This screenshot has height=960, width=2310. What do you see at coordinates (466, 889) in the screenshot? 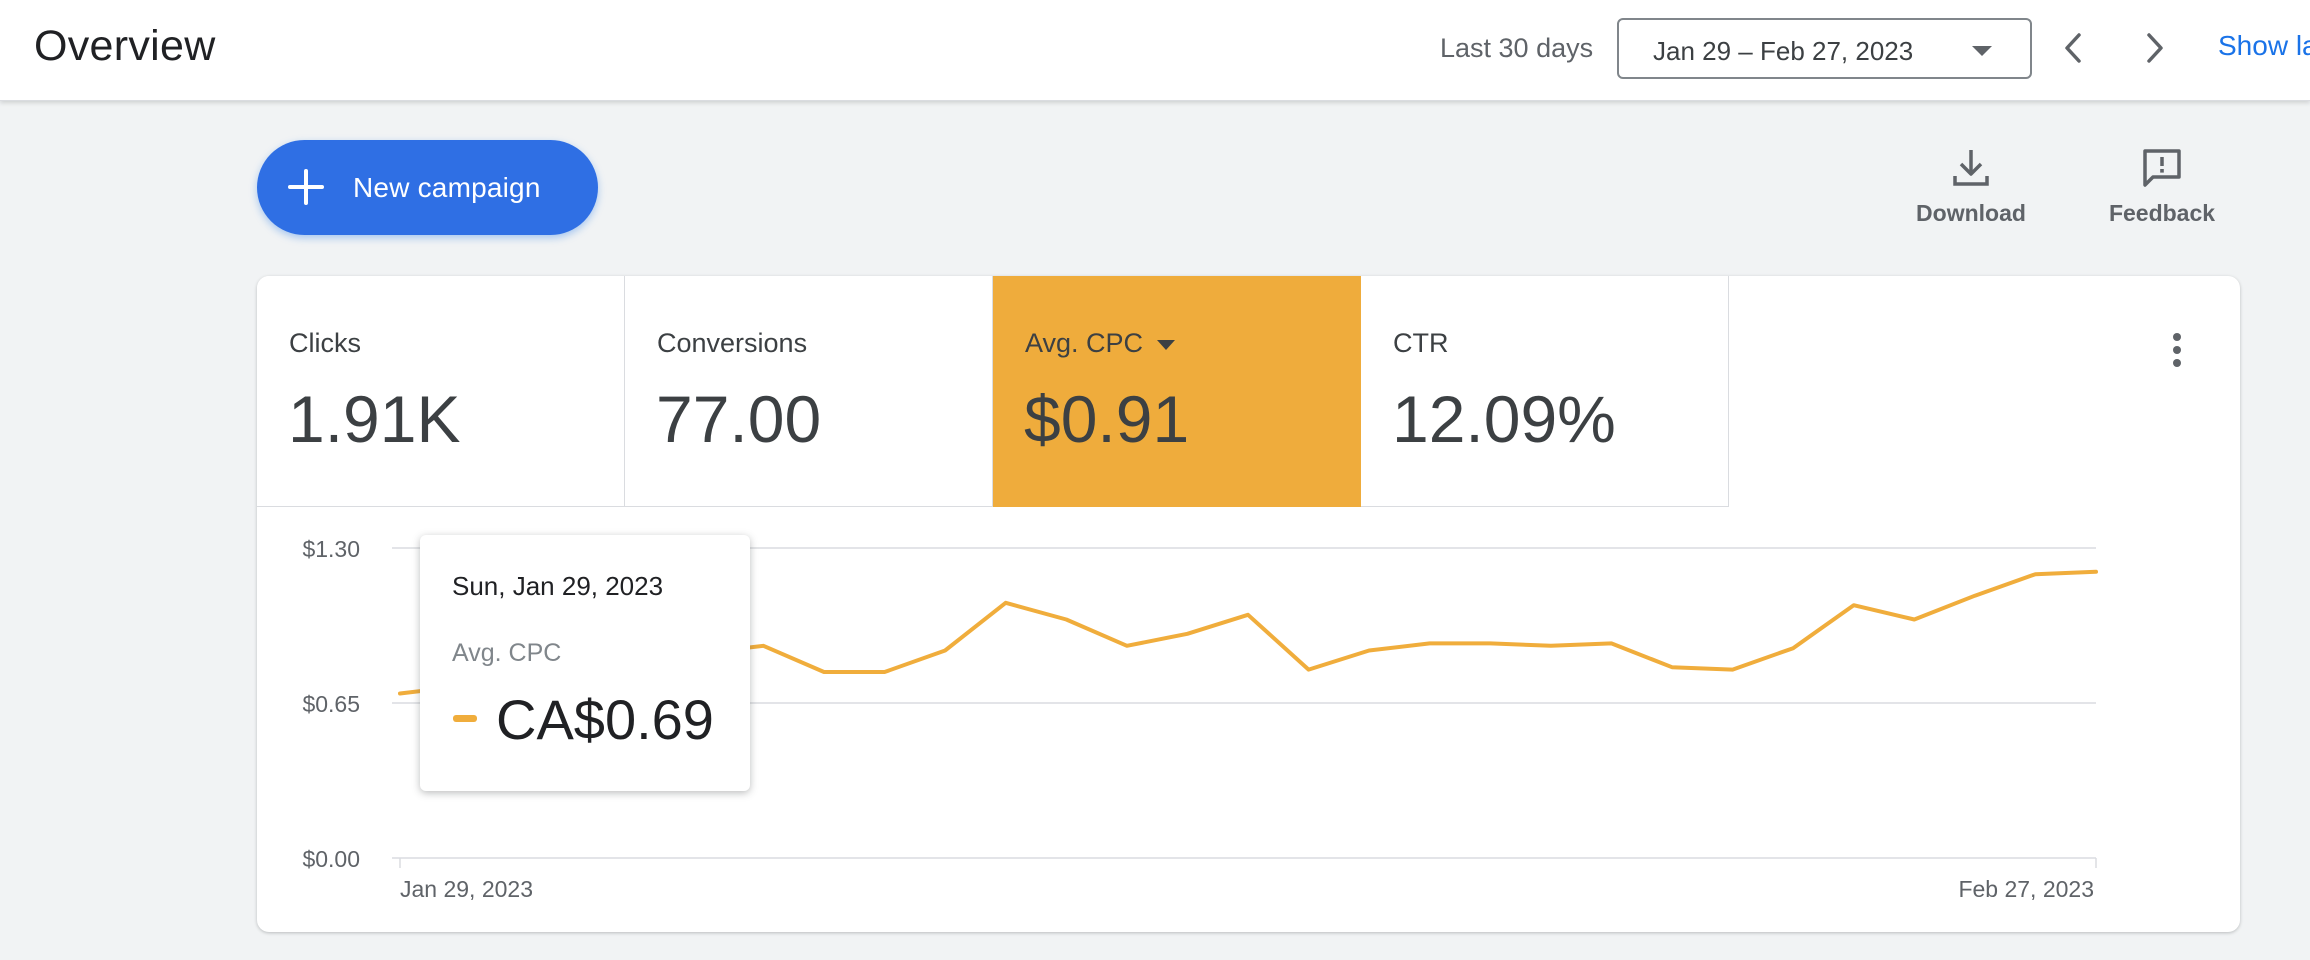
I see `x-tick-label: Jan 29, 2023` at bounding box center [466, 889].